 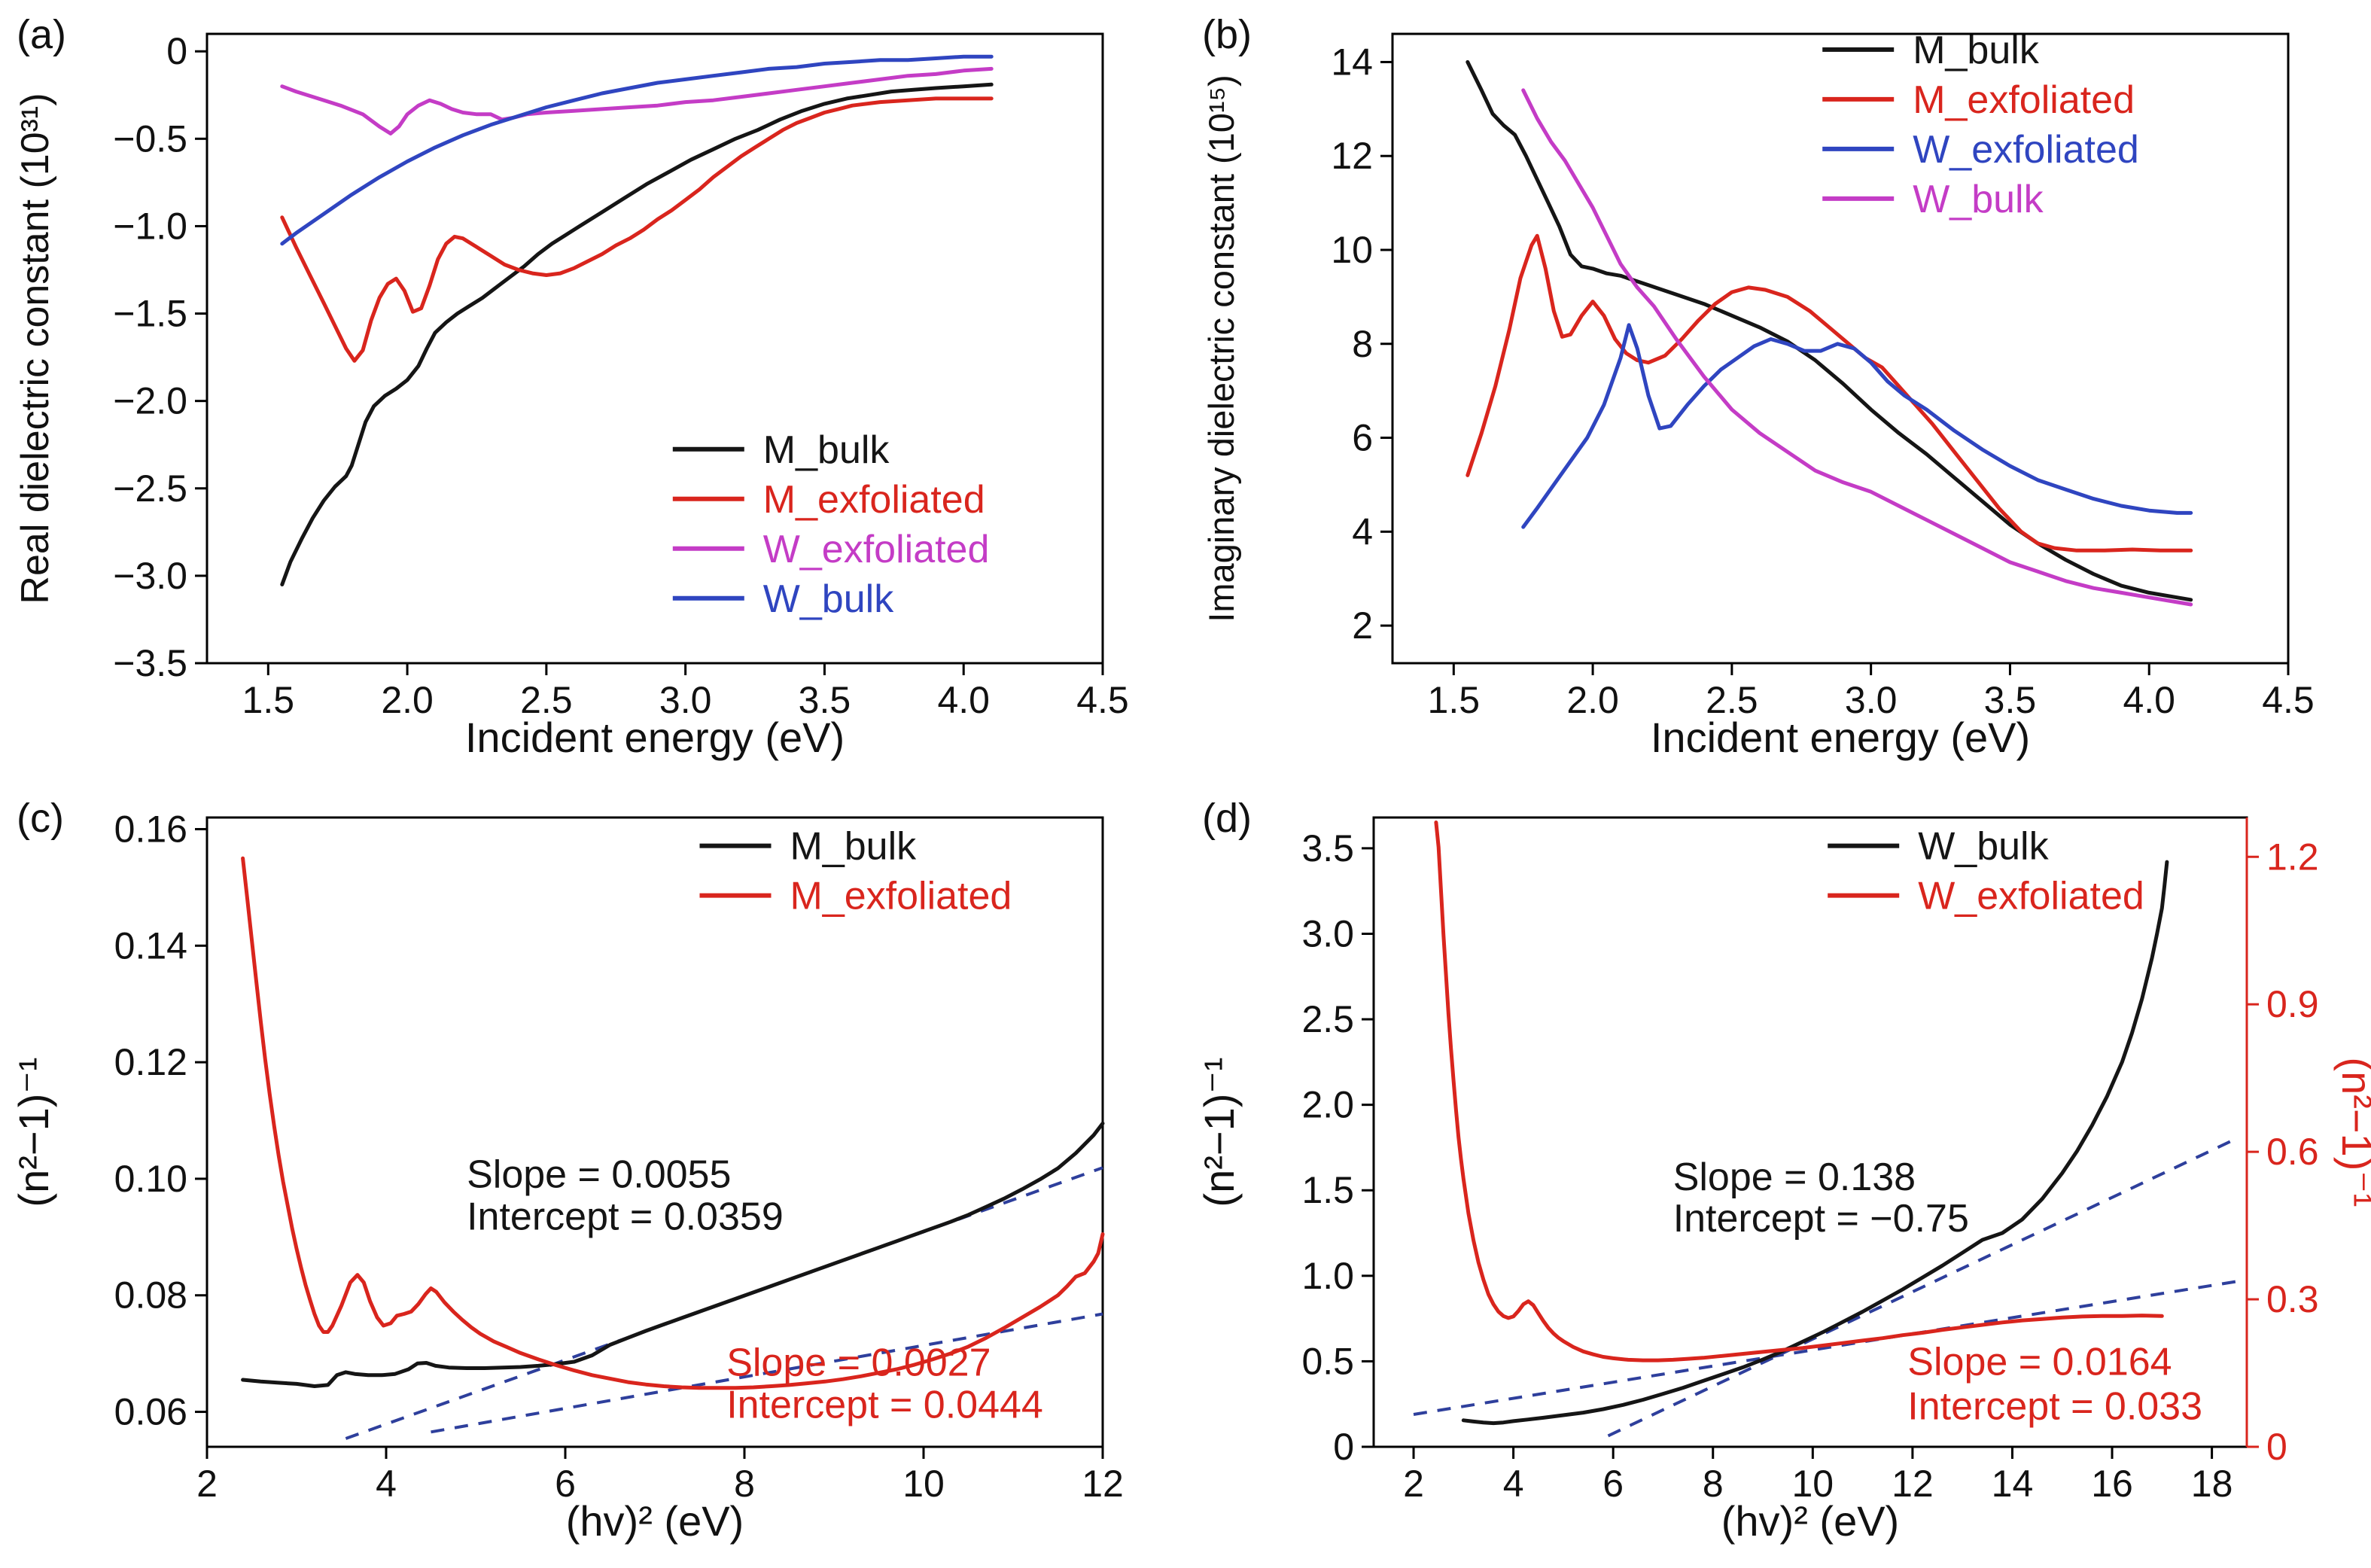 What do you see at coordinates (2013, 1484) in the screenshot?
I see `x-tick-label: 14` at bounding box center [2013, 1484].